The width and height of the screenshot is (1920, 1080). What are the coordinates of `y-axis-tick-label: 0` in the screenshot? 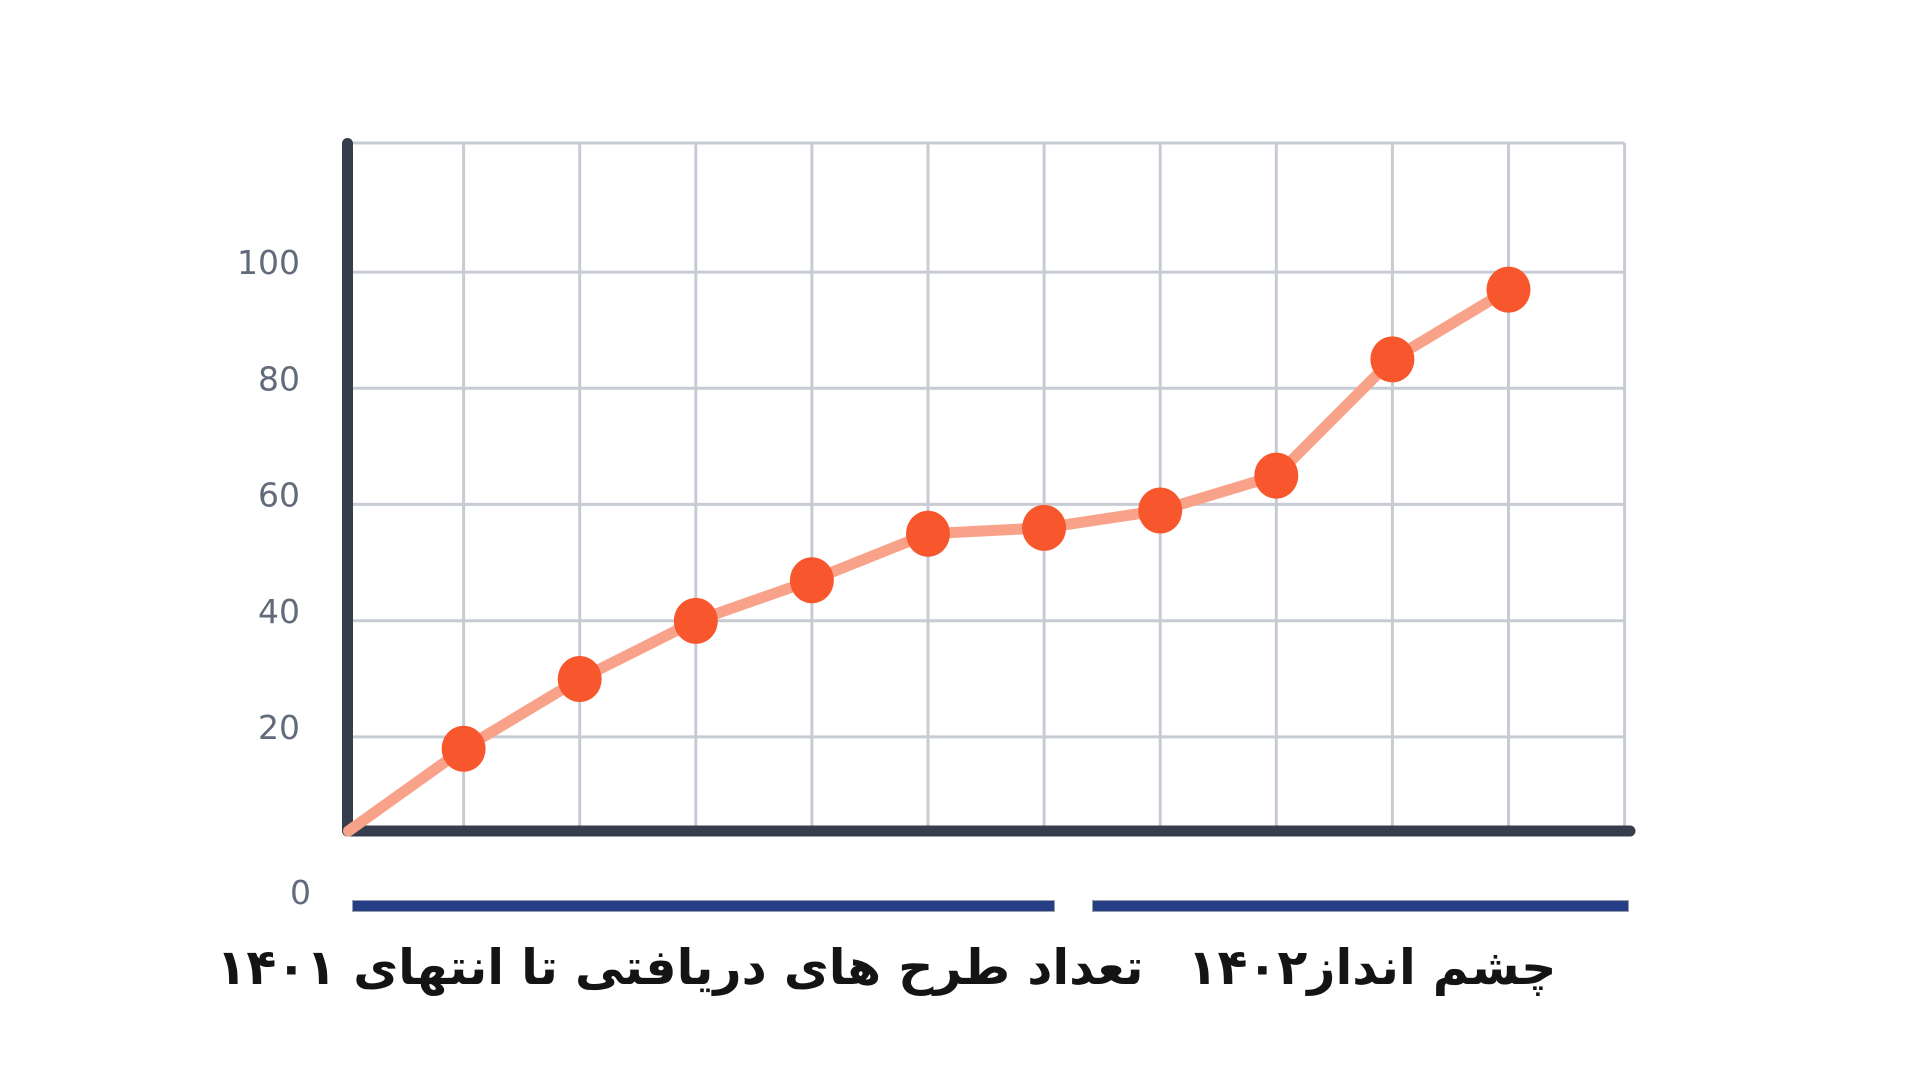 It's located at (300, 892).